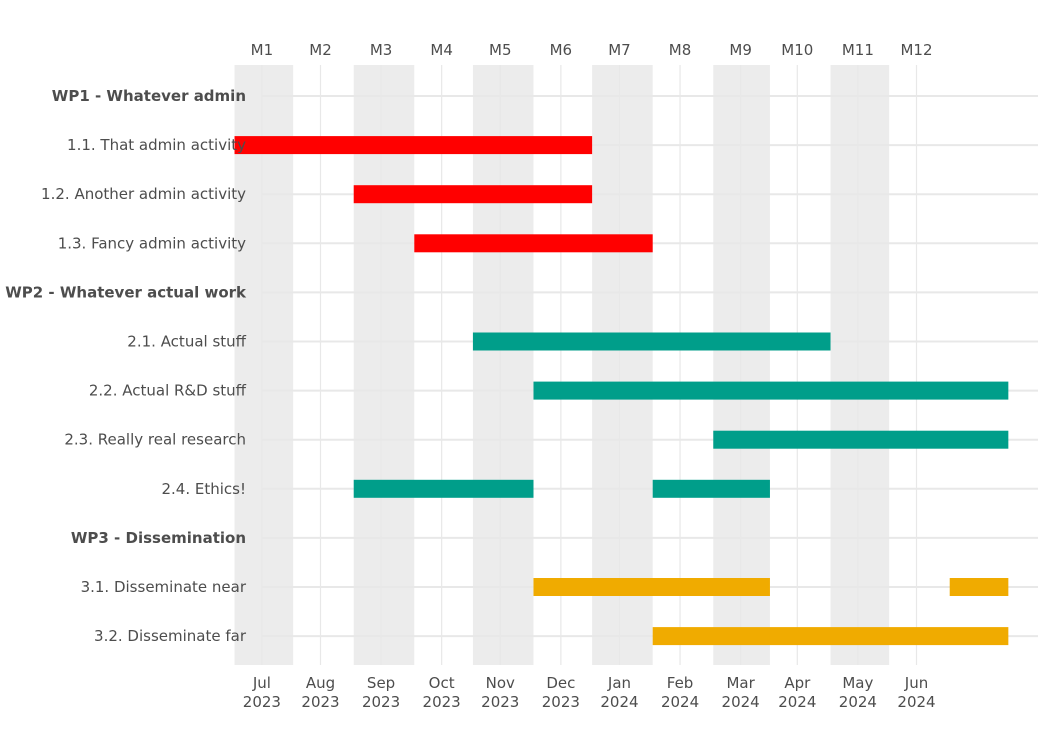 The width and height of the screenshot is (1050, 750). I want to click on bottom-tick-month: Jul, so click(261, 683).